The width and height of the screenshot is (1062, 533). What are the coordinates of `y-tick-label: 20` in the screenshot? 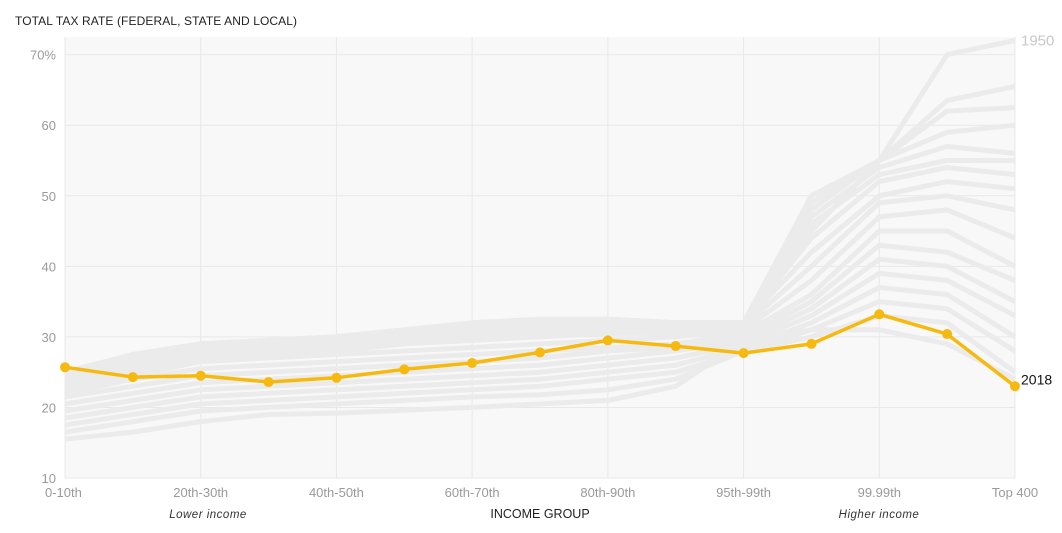 It's located at (49, 407).